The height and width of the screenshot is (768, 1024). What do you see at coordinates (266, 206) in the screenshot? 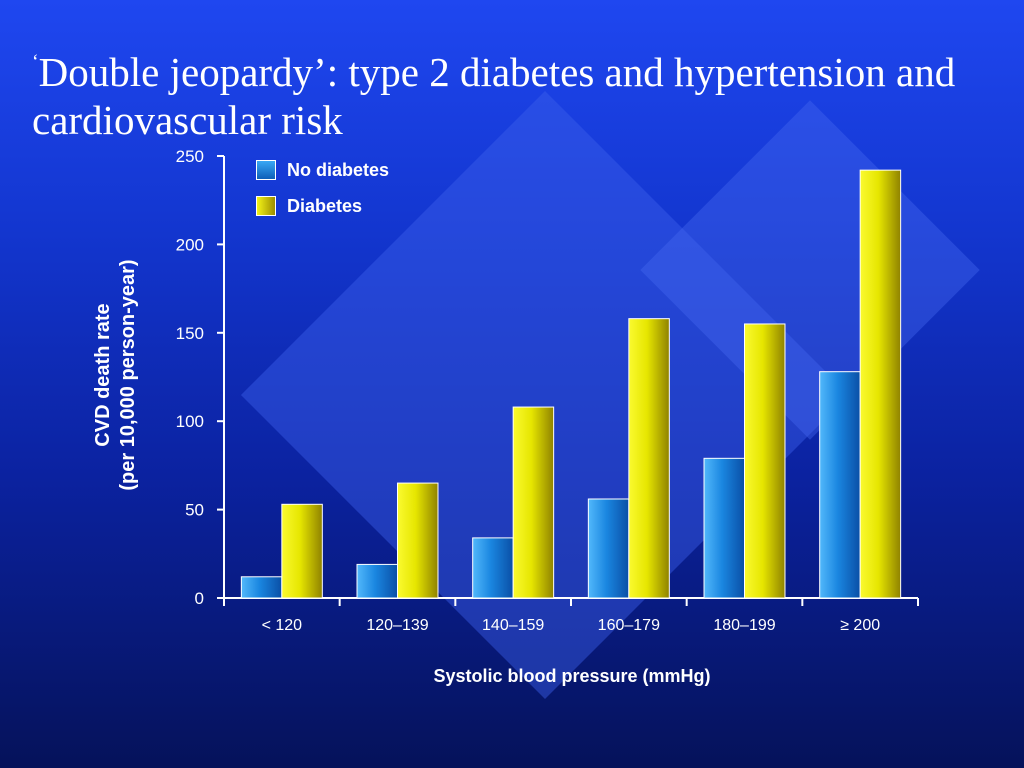
I see `legend-swatch-diabetes` at bounding box center [266, 206].